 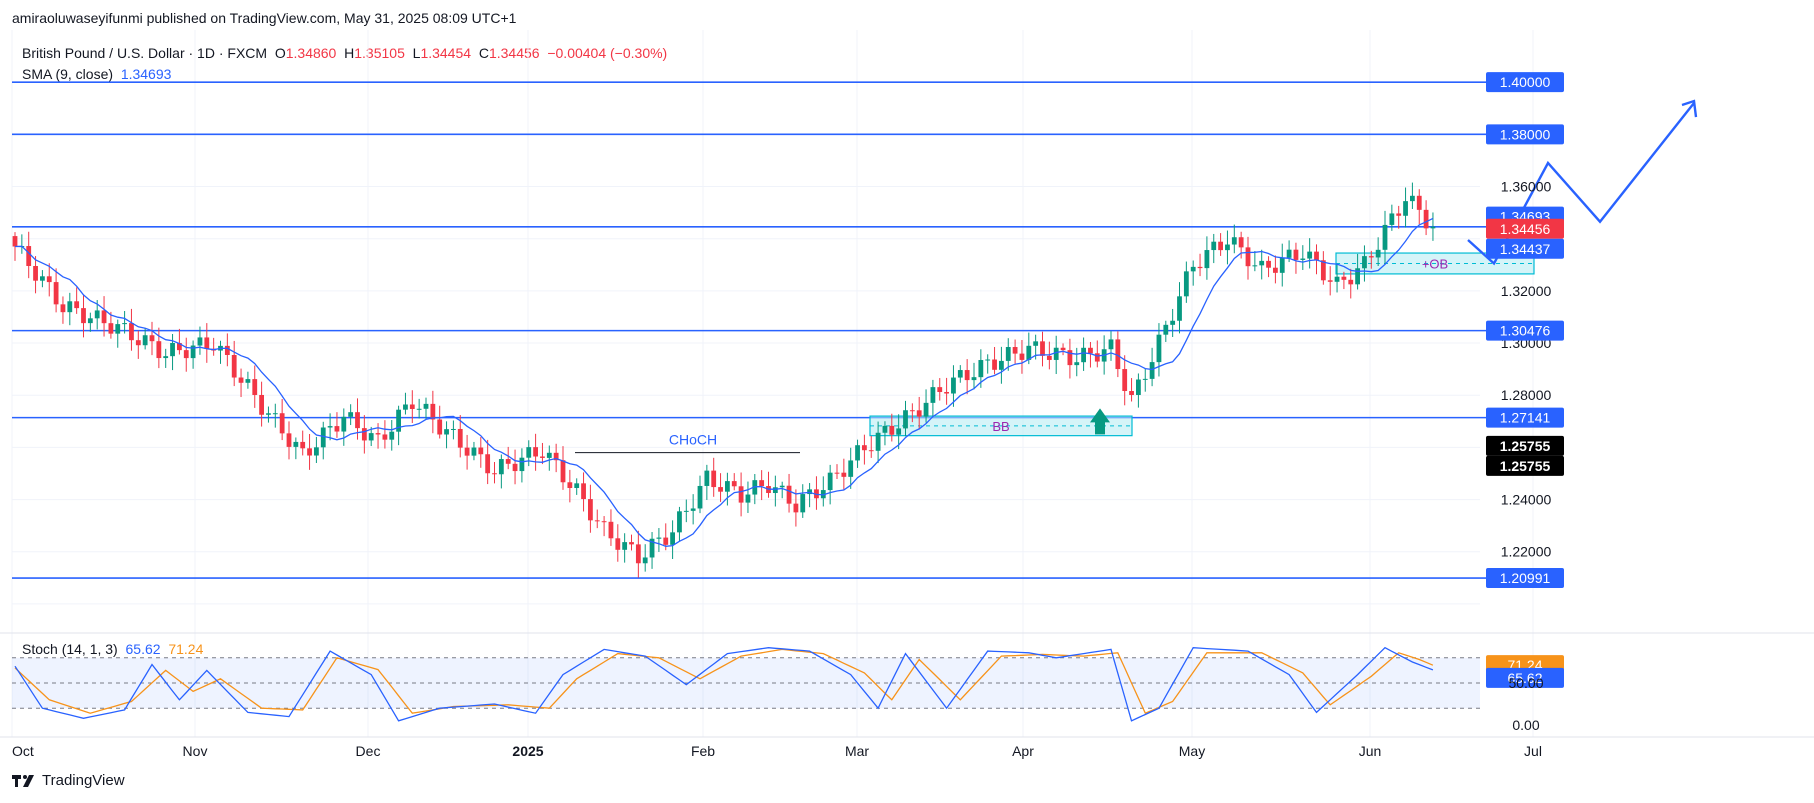 I want to click on axis-badge-label: 1.30476, so click(x=1525, y=331).